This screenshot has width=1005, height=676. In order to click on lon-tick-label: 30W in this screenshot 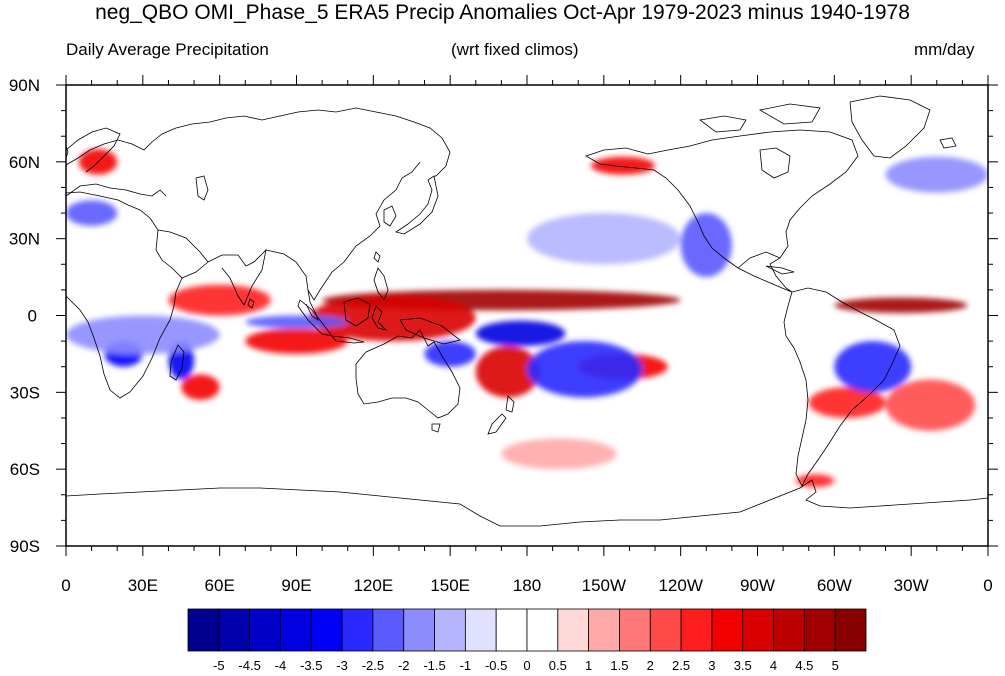, I will do `click(911, 585)`.